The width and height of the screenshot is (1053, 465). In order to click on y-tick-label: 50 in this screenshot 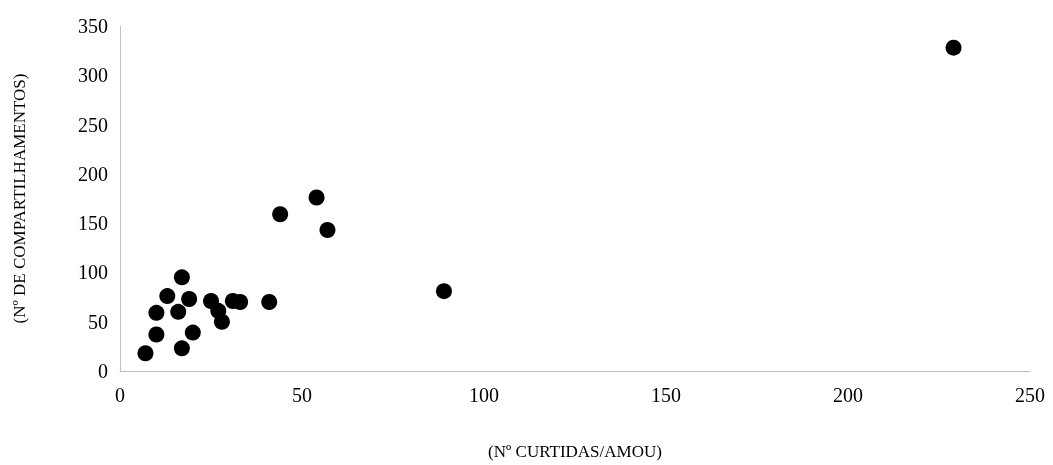, I will do `click(98, 321)`.